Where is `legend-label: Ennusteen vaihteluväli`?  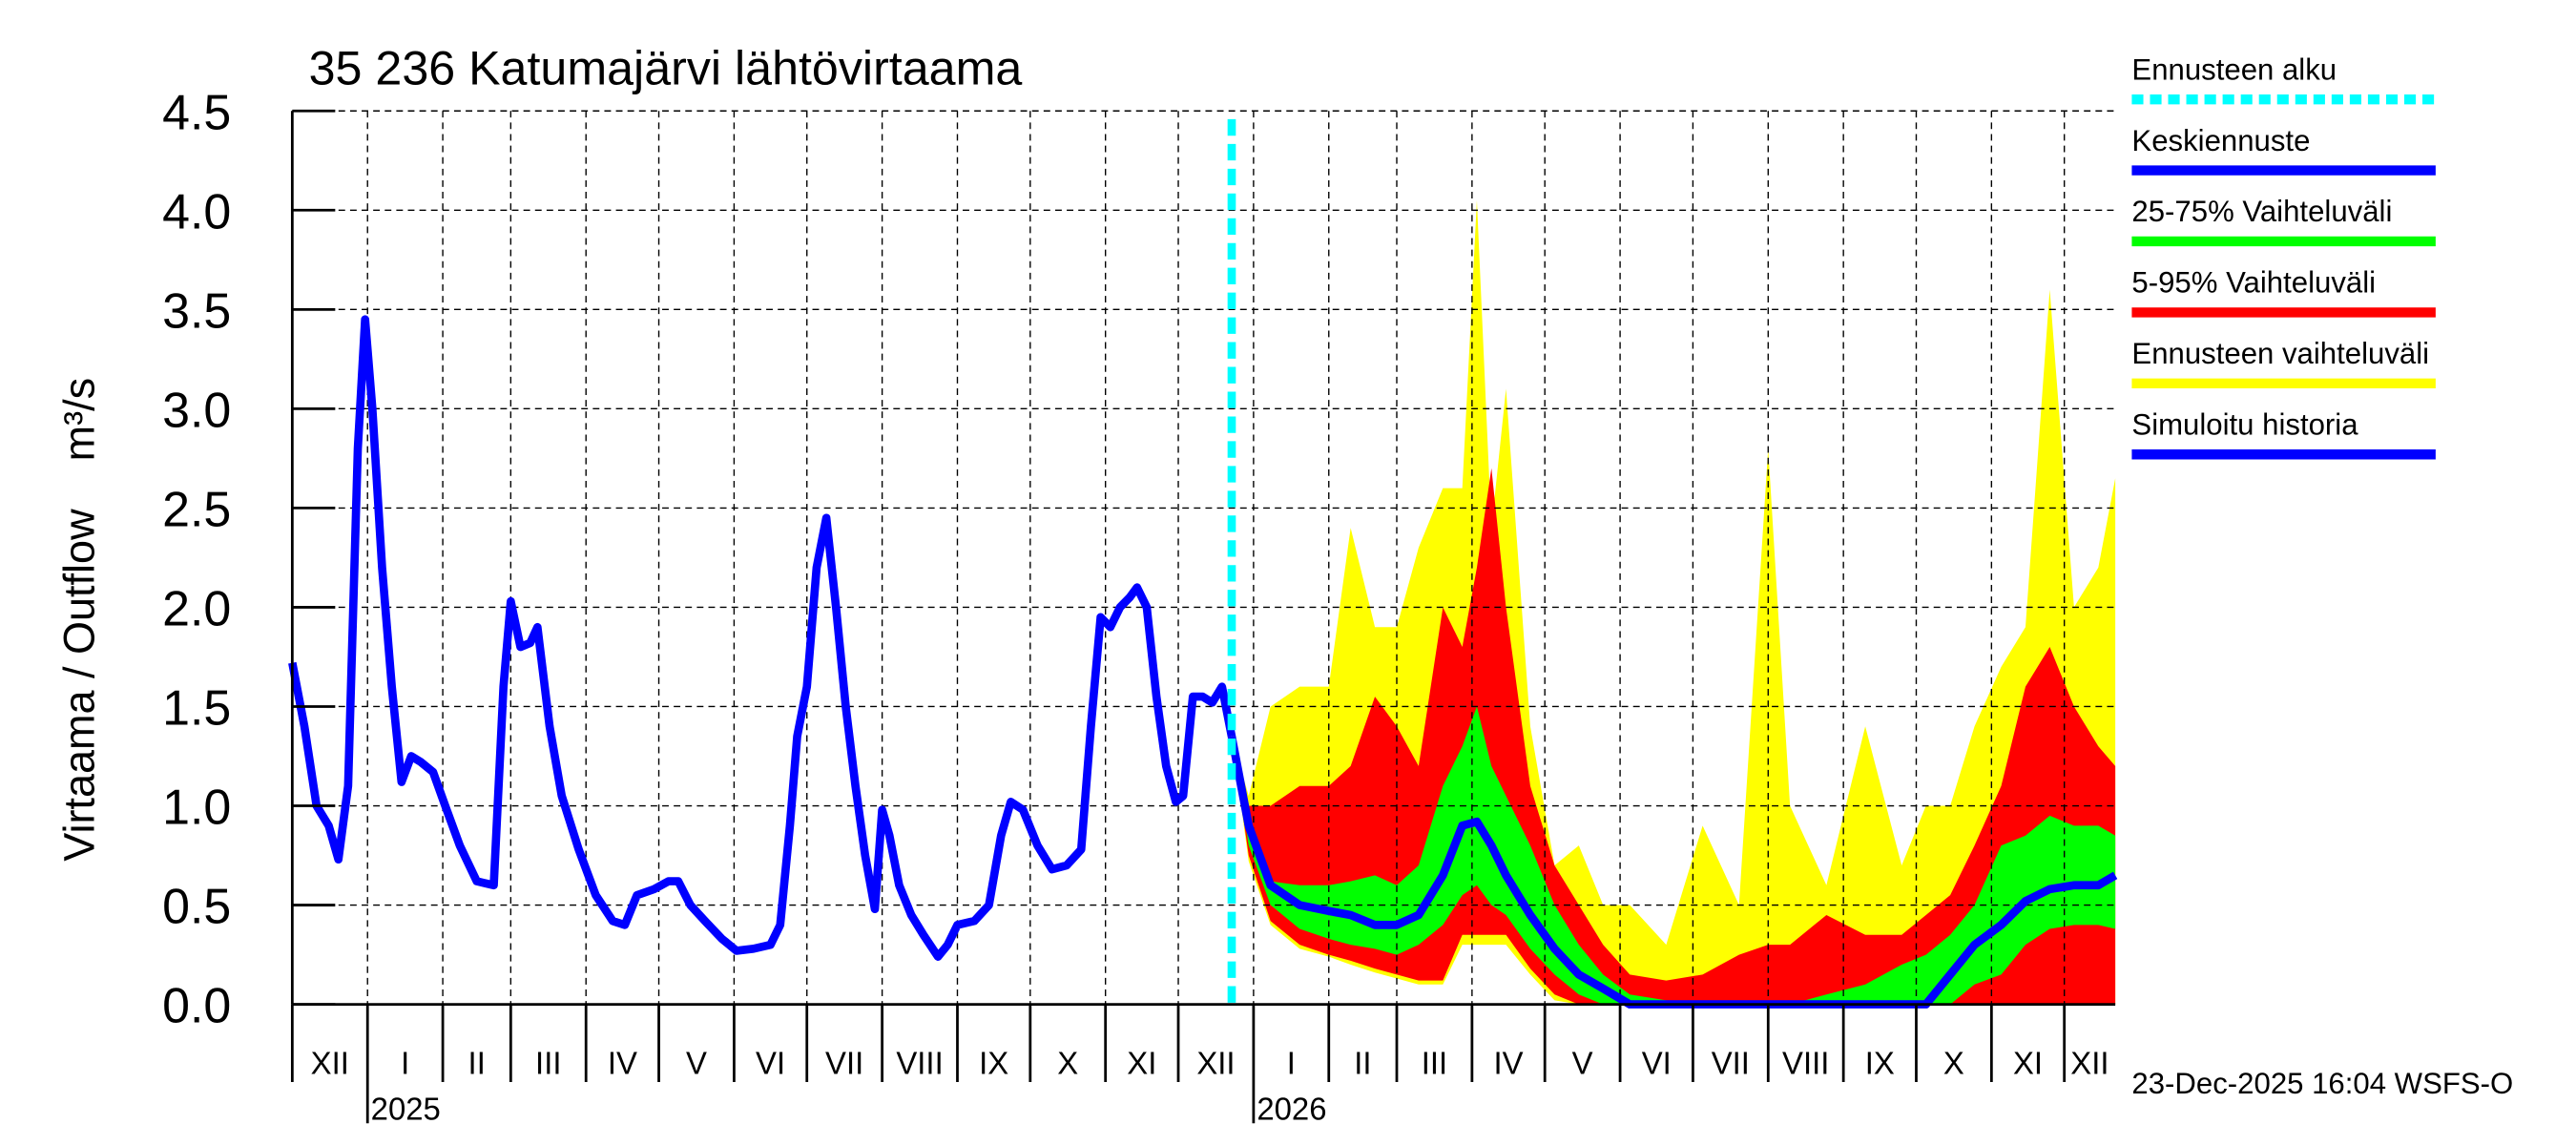 legend-label: Ennusteen vaihteluväli is located at coordinates (2280, 353).